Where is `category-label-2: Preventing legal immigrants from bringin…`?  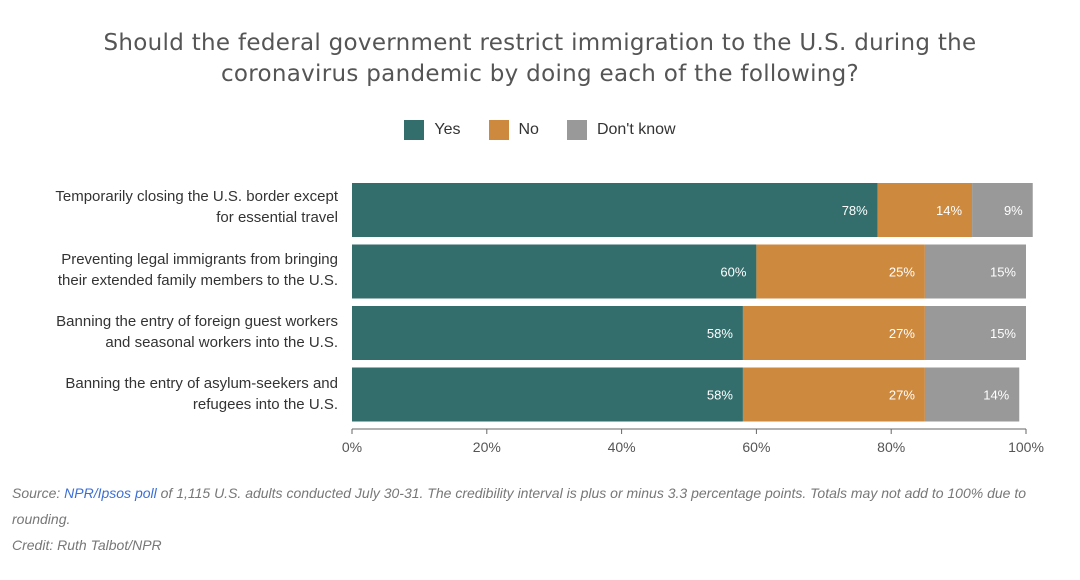
category-label-2: Preventing legal immigrants from bringin… is located at coordinates (173, 270).